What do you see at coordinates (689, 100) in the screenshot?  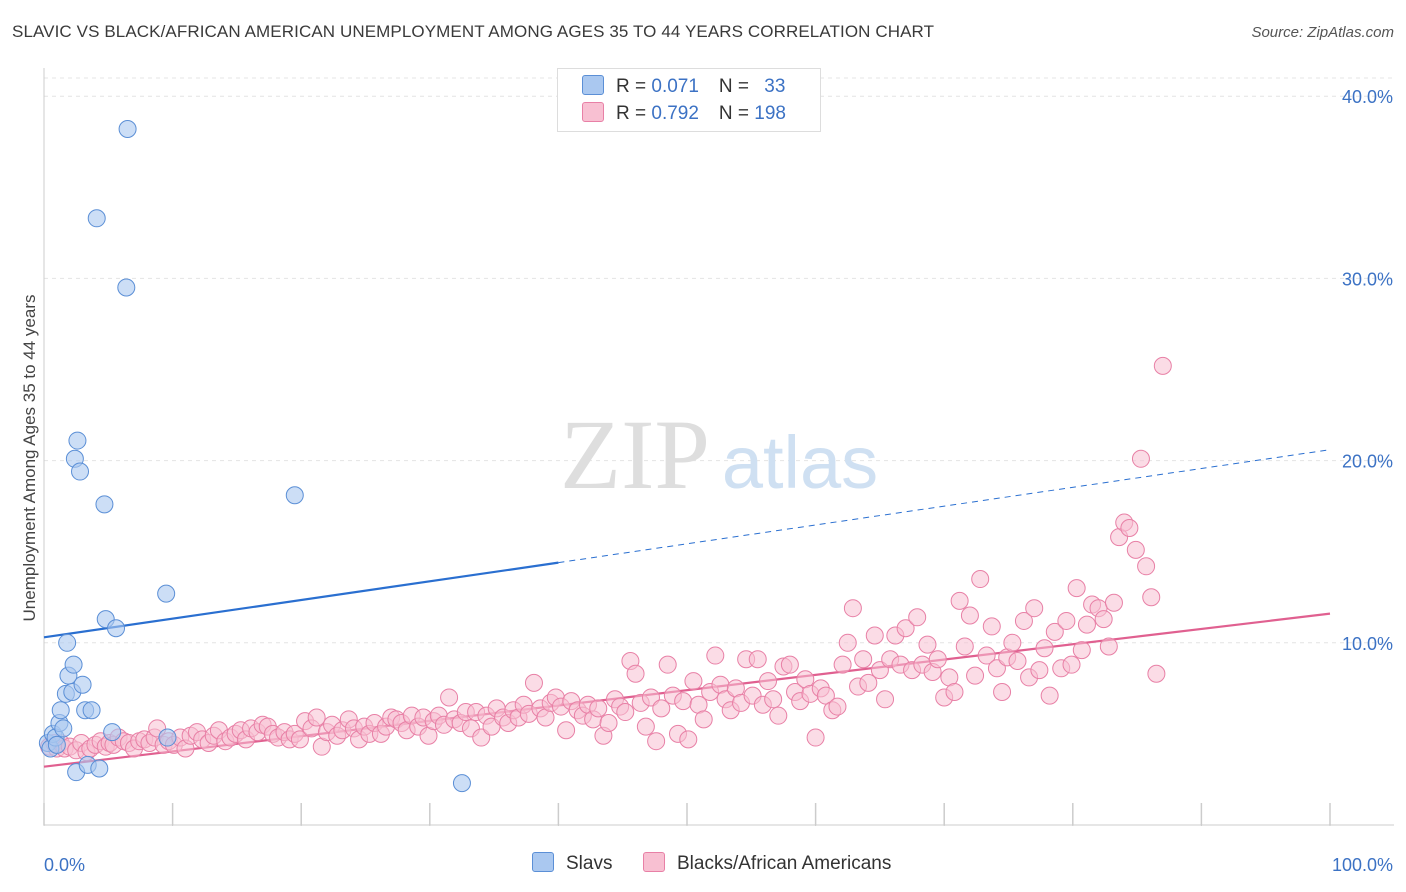 I see `correlation-legend: R = 0.071 N = 33 R = 0.792 N = 198` at bounding box center [689, 100].